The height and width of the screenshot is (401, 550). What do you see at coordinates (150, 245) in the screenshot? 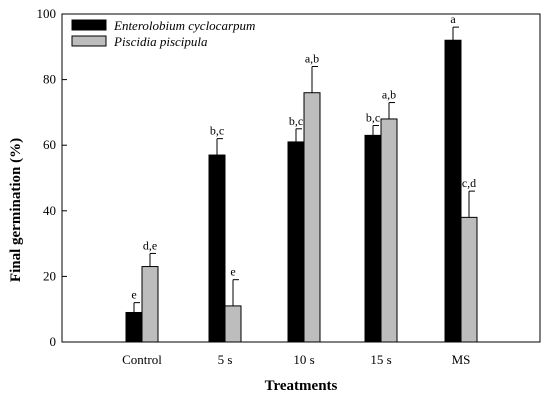
I see `significance-label: d,e` at bounding box center [150, 245].